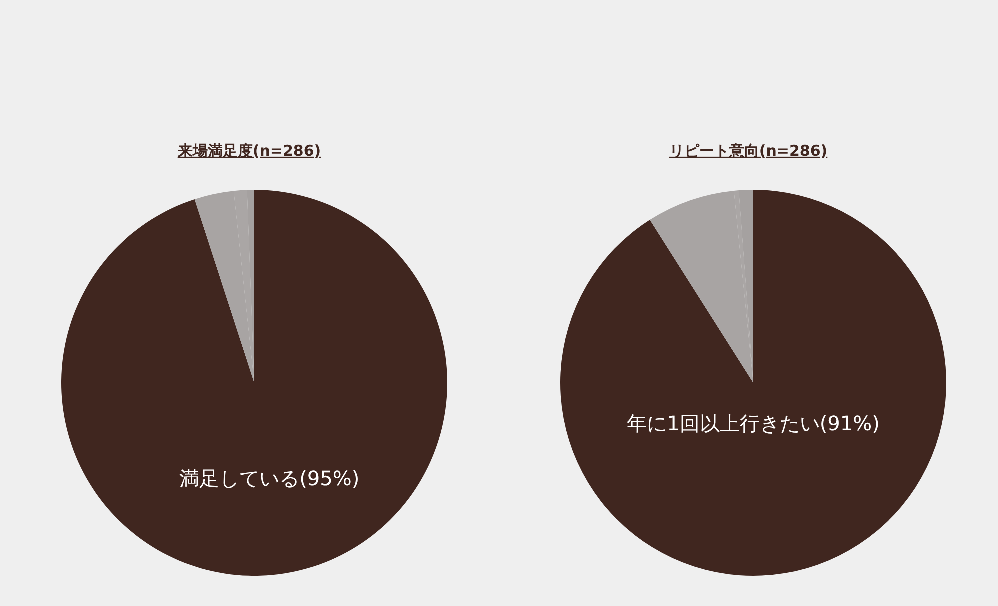 The height and width of the screenshot is (606, 998). Describe the element at coordinates (270, 478) in the screenshot. I see `data-label: 満足している(95%)` at that location.